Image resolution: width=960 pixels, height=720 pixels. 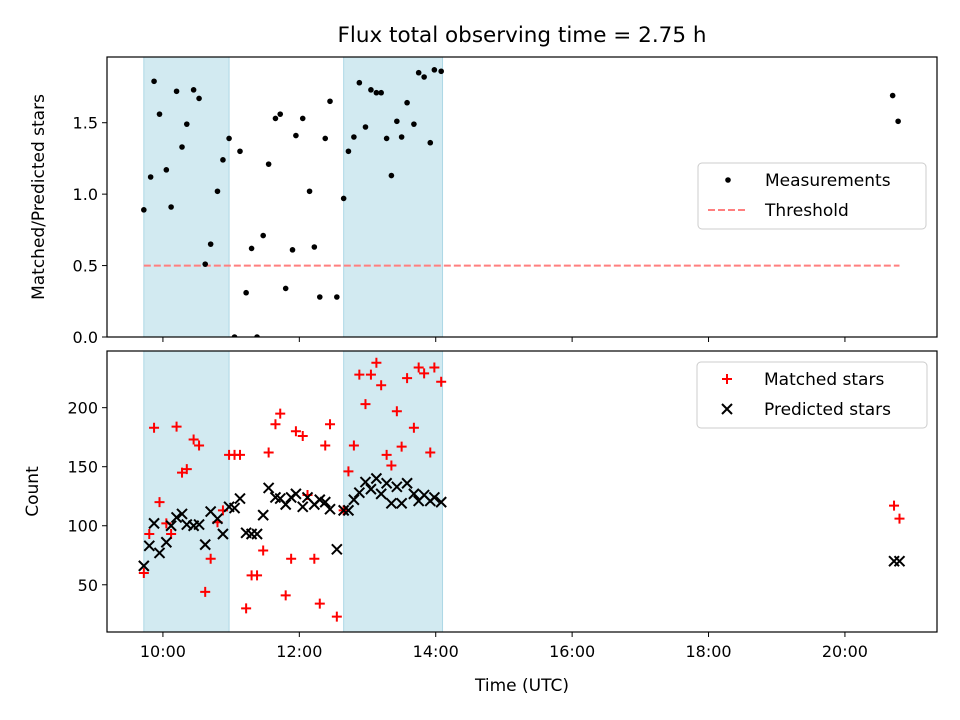 What do you see at coordinates (812, 395) in the screenshot?
I see `legend: Matched stars Predicted stars` at bounding box center [812, 395].